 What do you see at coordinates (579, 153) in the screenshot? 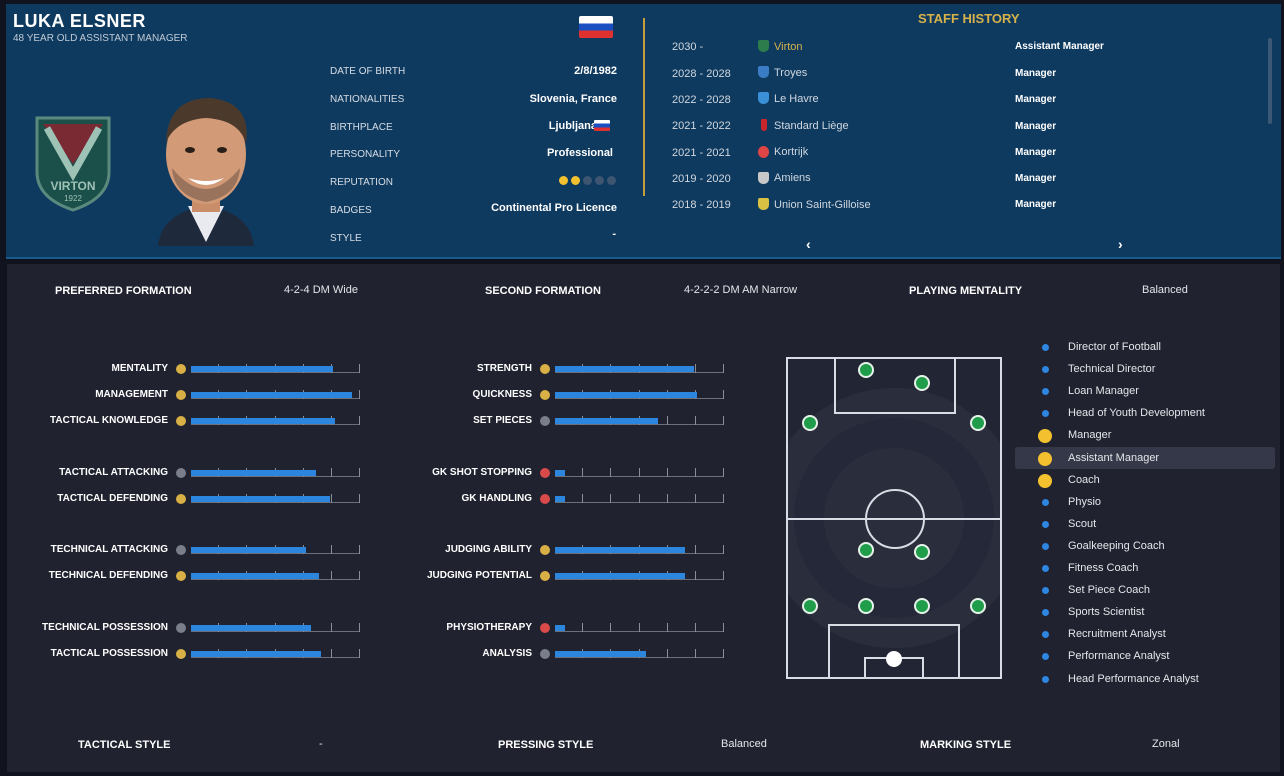
I see `detail-value-personality: Professional` at bounding box center [579, 153].